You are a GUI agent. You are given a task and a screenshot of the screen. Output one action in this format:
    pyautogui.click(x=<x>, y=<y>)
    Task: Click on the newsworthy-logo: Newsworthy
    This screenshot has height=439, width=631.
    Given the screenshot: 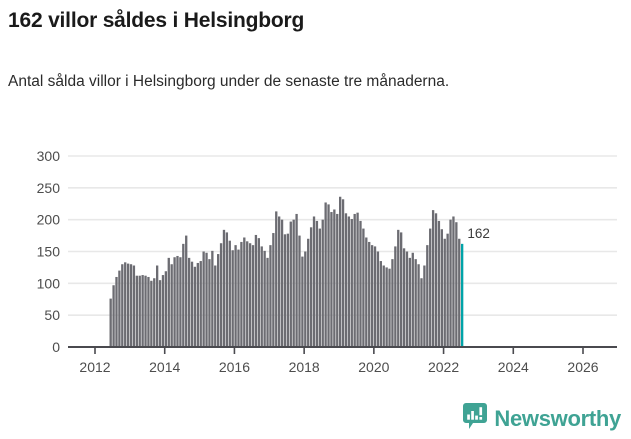 What is the action you would take?
    pyautogui.click(x=542, y=418)
    